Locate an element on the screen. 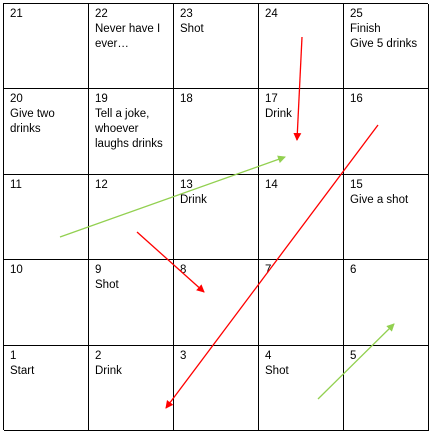  board-square-18: 18 is located at coordinates (216, 132).